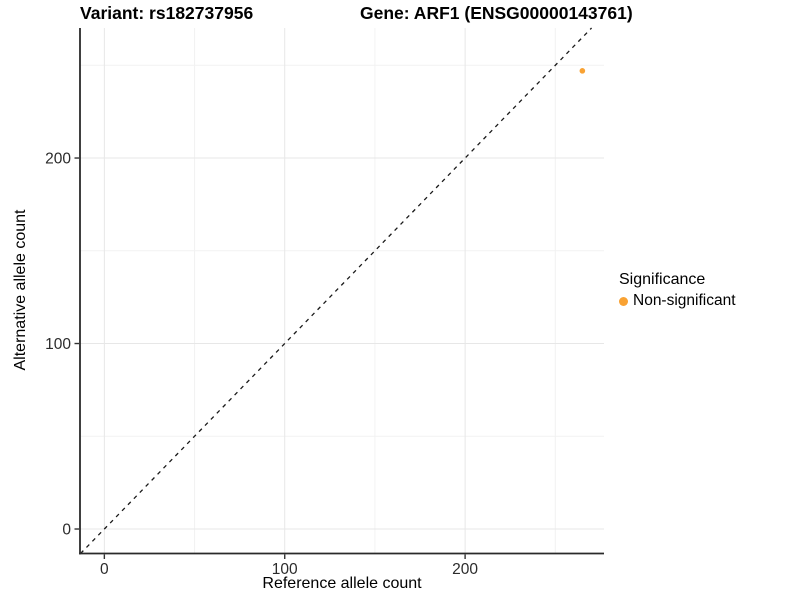  I want to click on x-tick-label: 200, so click(465, 569).